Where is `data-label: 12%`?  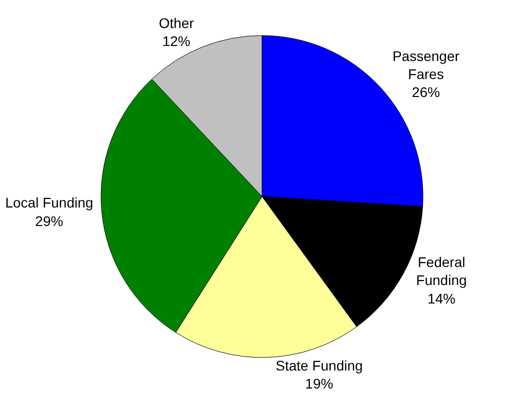
data-label: 12% is located at coordinates (176, 41).